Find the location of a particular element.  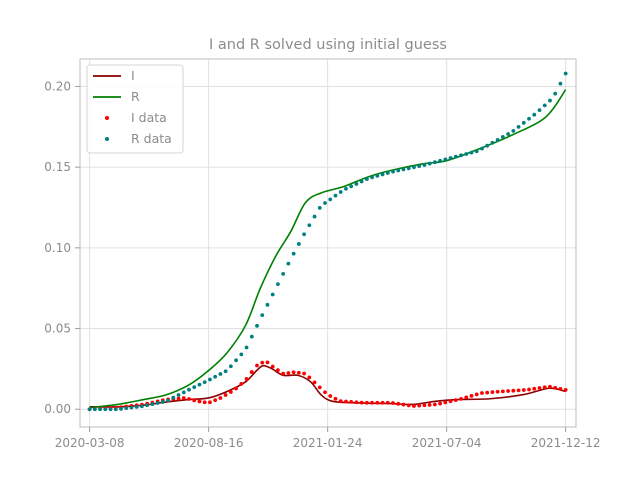

y-axis: 0.00 0.05 0.10 0.15 0.20 is located at coordinates (62, 247).